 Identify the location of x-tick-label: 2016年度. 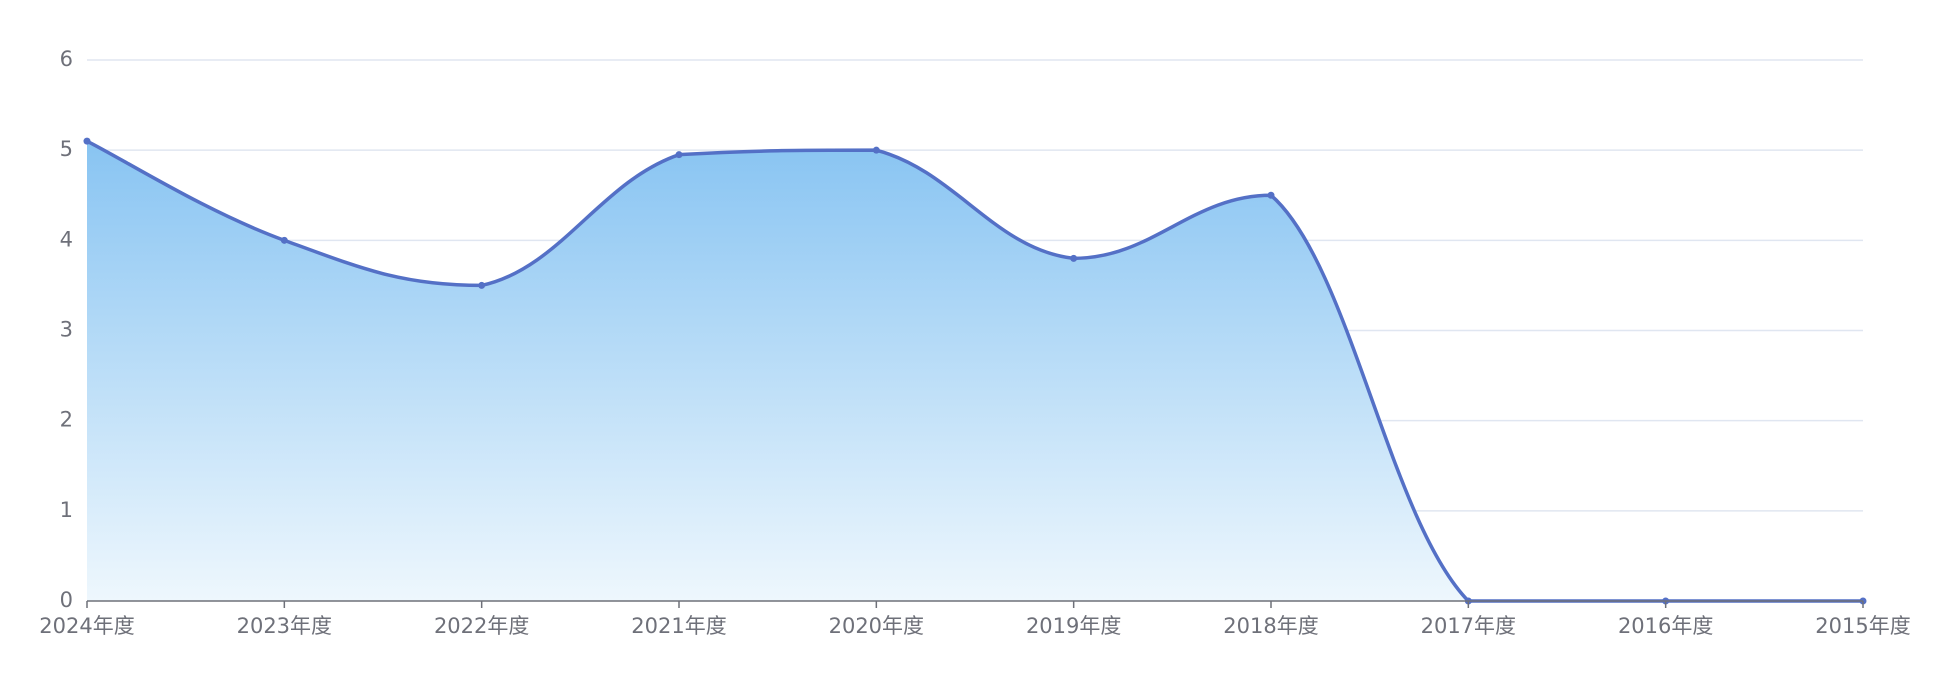
(1665, 626).